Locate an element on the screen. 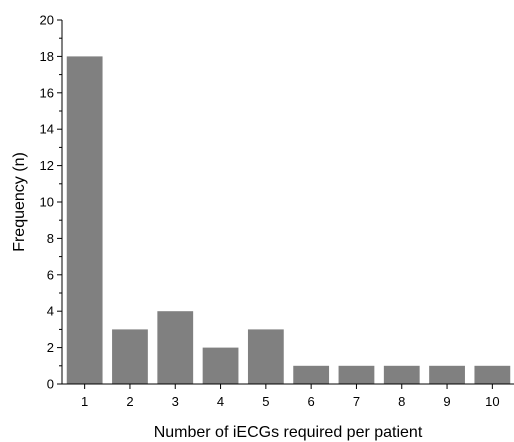 This screenshot has width=514, height=442. x-tick-label: 6 is located at coordinates (311, 401).